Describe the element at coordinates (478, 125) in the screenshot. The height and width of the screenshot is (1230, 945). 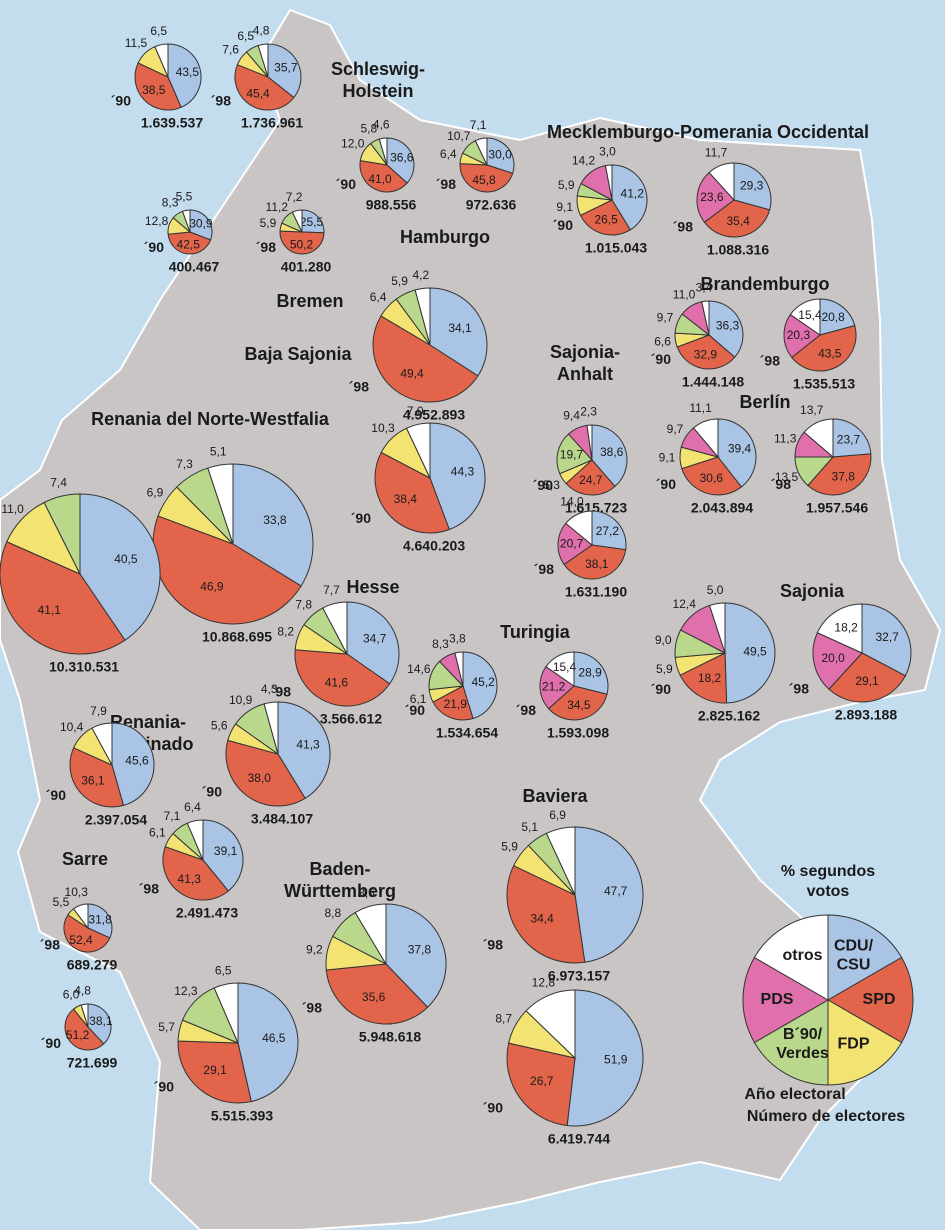
I see `value-label: 7,1` at that location.